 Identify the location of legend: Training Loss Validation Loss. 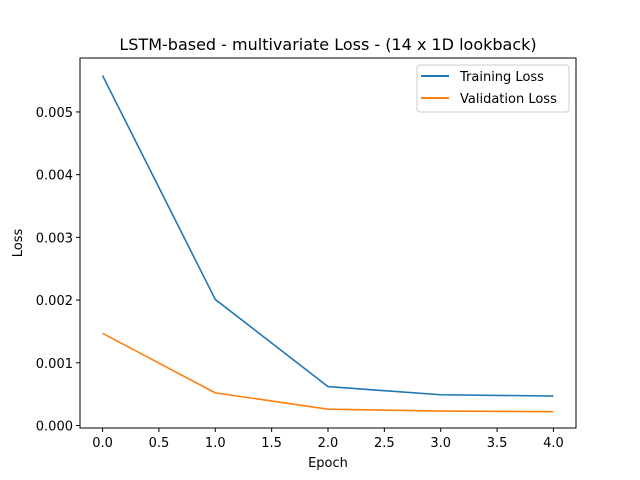
(493, 88).